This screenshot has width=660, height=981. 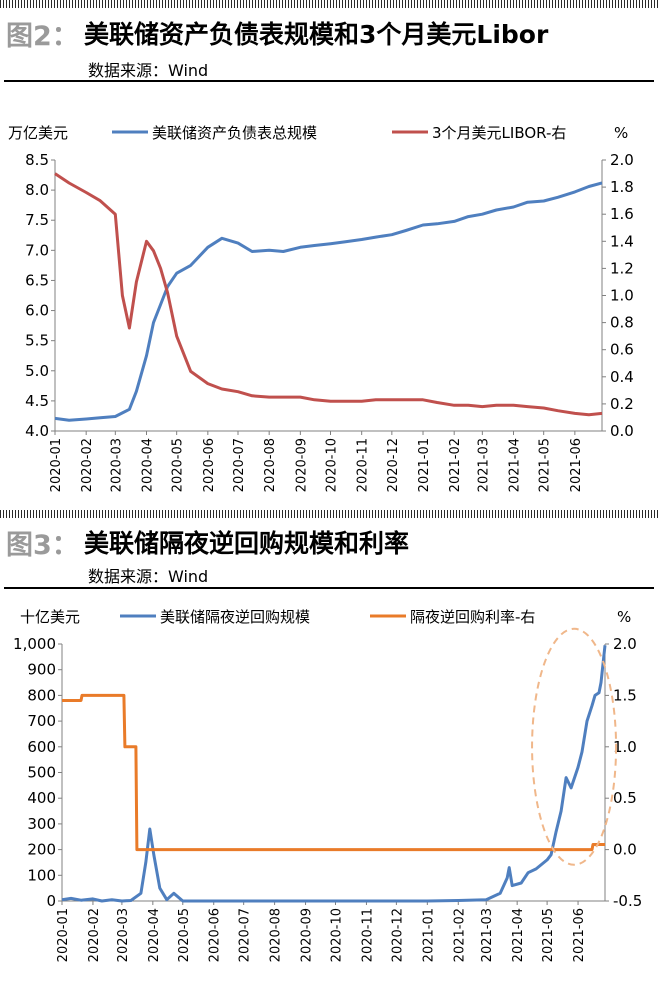 I want to click on left-tick-label: 300, so click(x=41, y=824).